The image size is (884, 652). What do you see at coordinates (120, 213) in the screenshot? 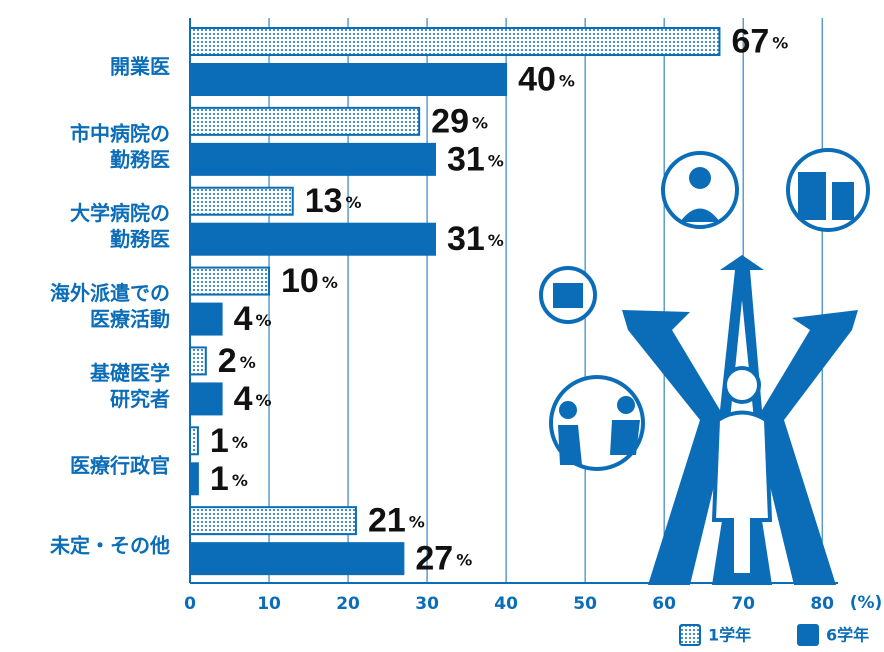
I see `category-label: 大学病院の` at bounding box center [120, 213].